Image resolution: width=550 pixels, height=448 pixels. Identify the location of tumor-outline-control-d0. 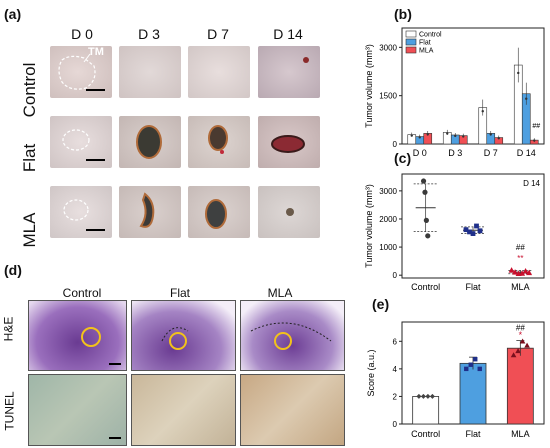
(81, 72).